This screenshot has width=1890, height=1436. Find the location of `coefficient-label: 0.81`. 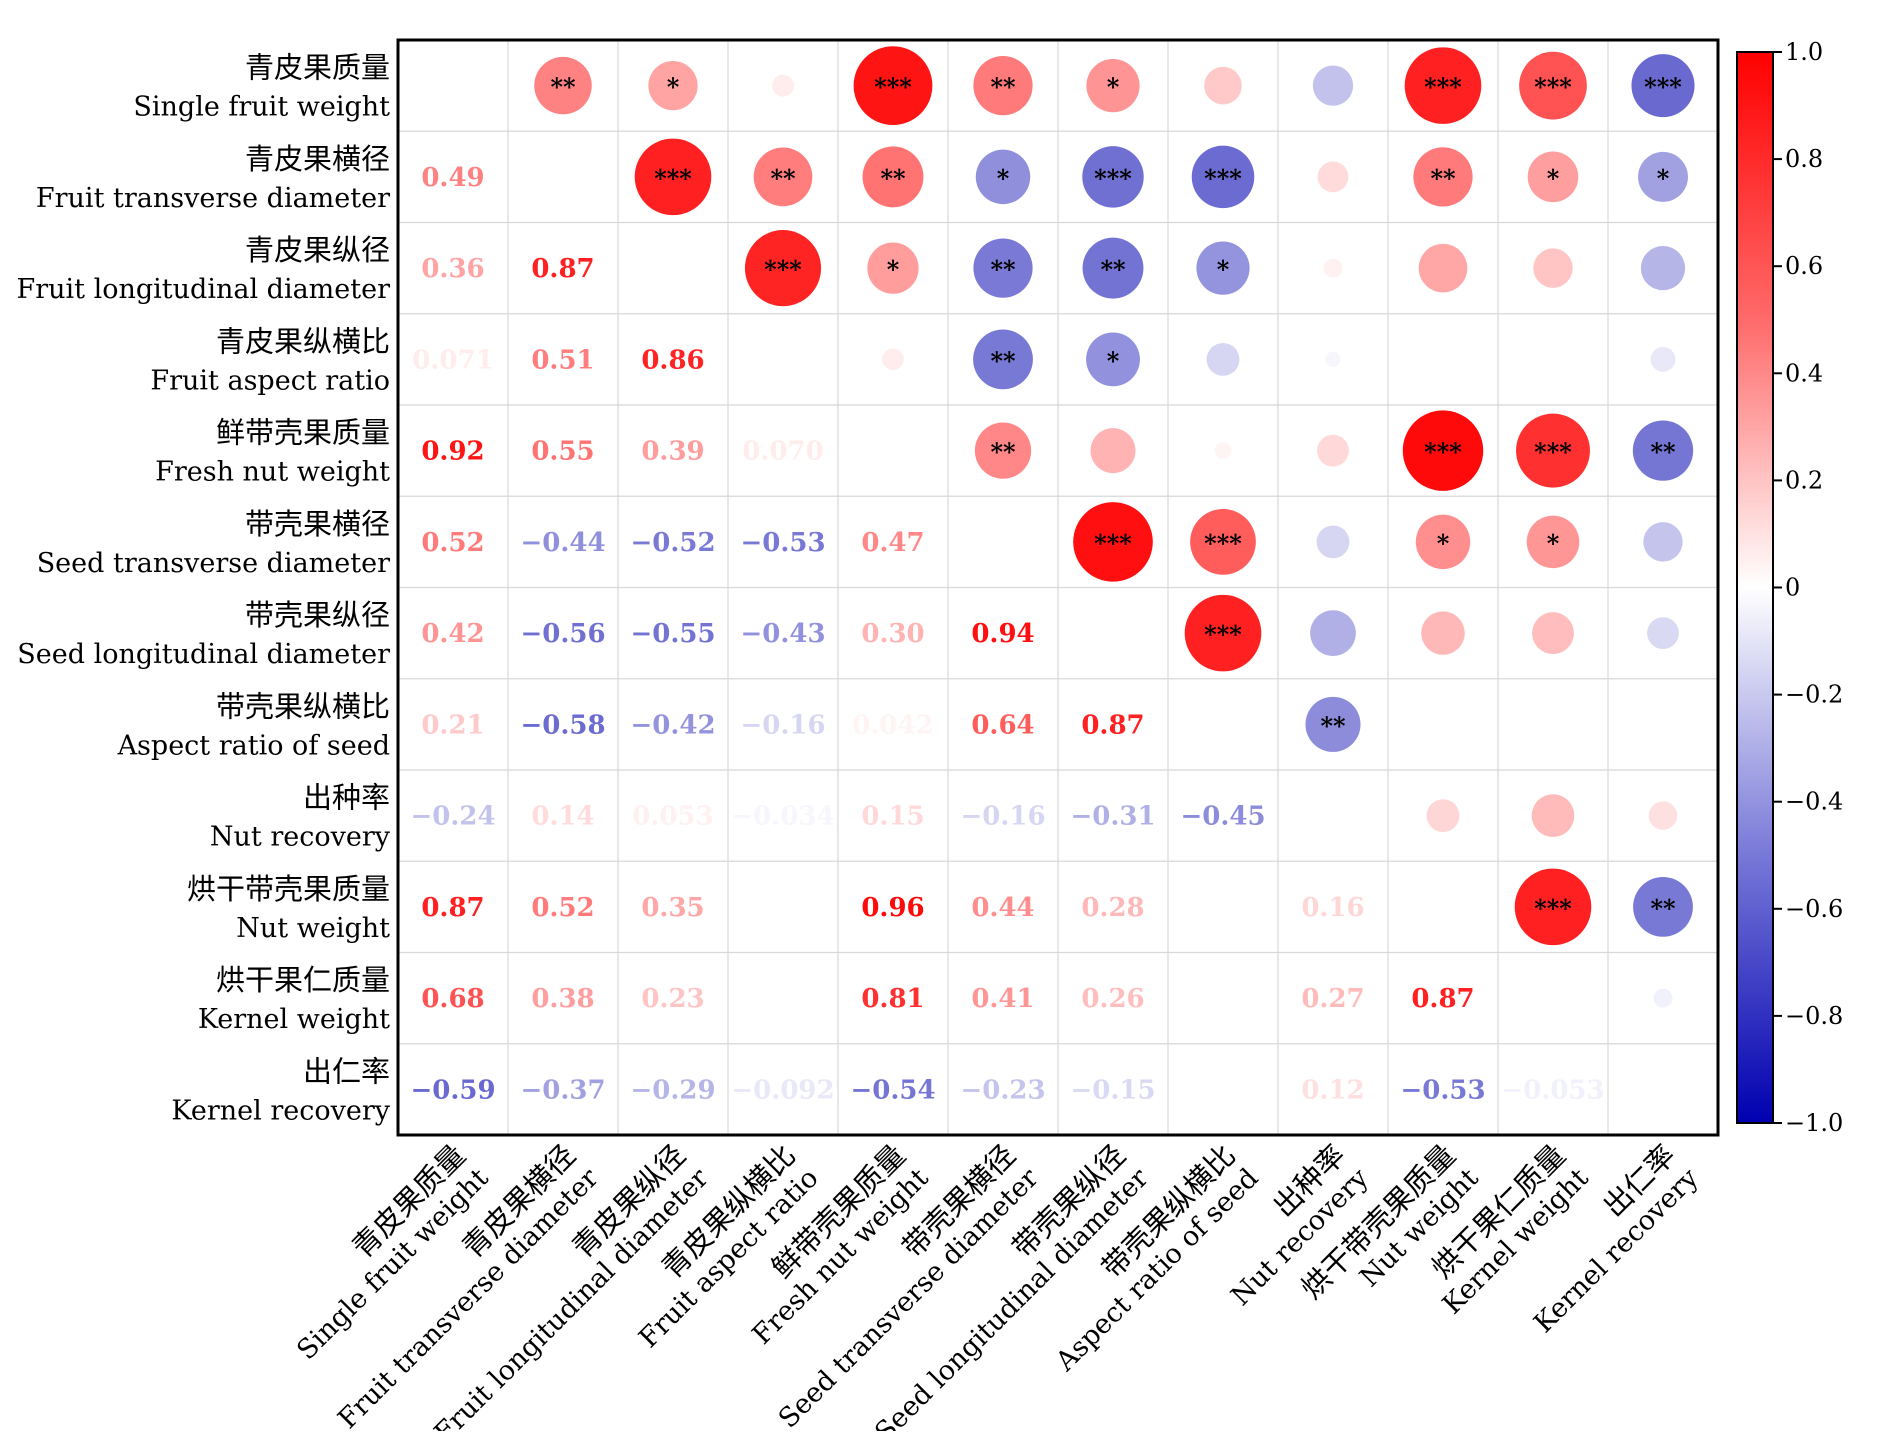

coefficient-label: 0.81 is located at coordinates (892, 999).